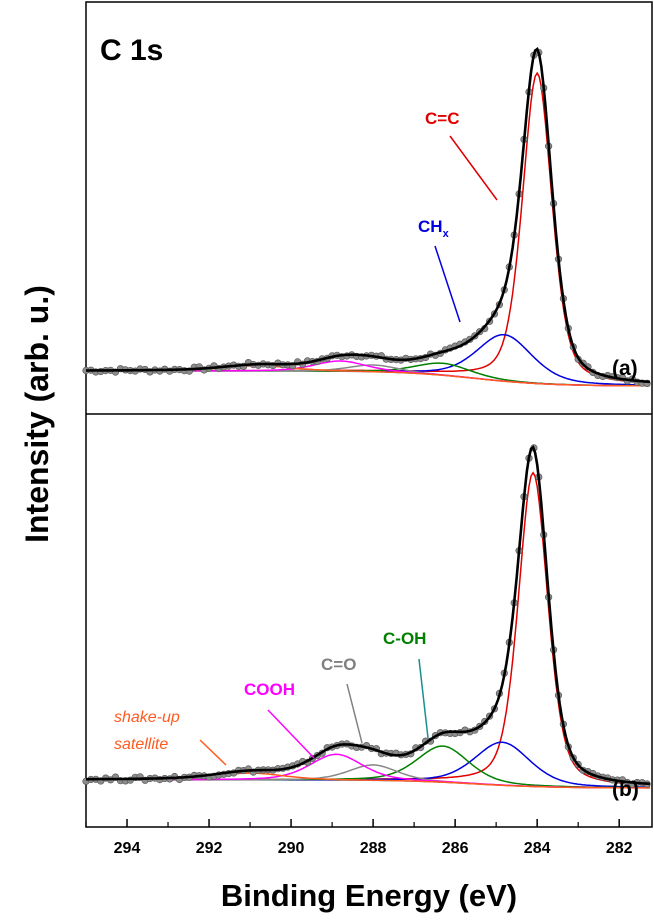 Image resolution: width=654 pixels, height=921 pixels. Describe the element at coordinates (423, 698) in the screenshot. I see `pointer-coh` at that location.